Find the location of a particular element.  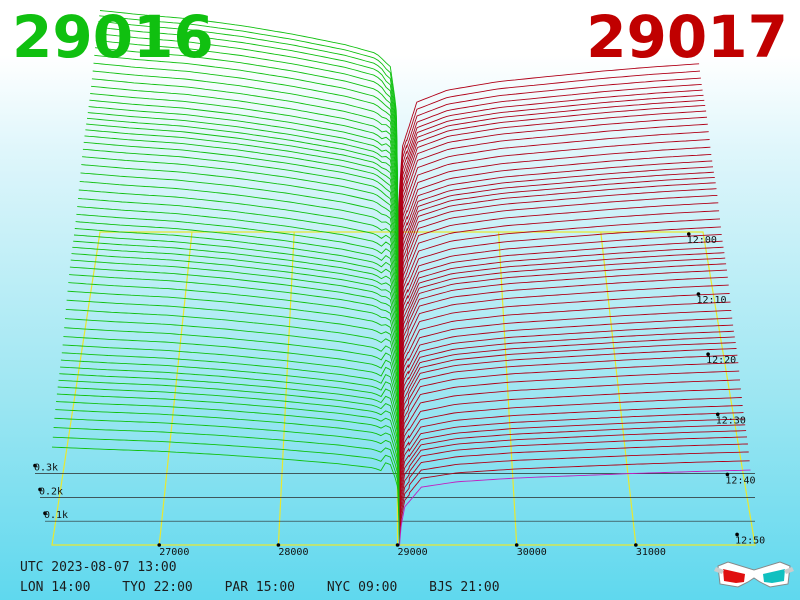

y-tick-label: 0.1k is located at coordinates (56, 515).